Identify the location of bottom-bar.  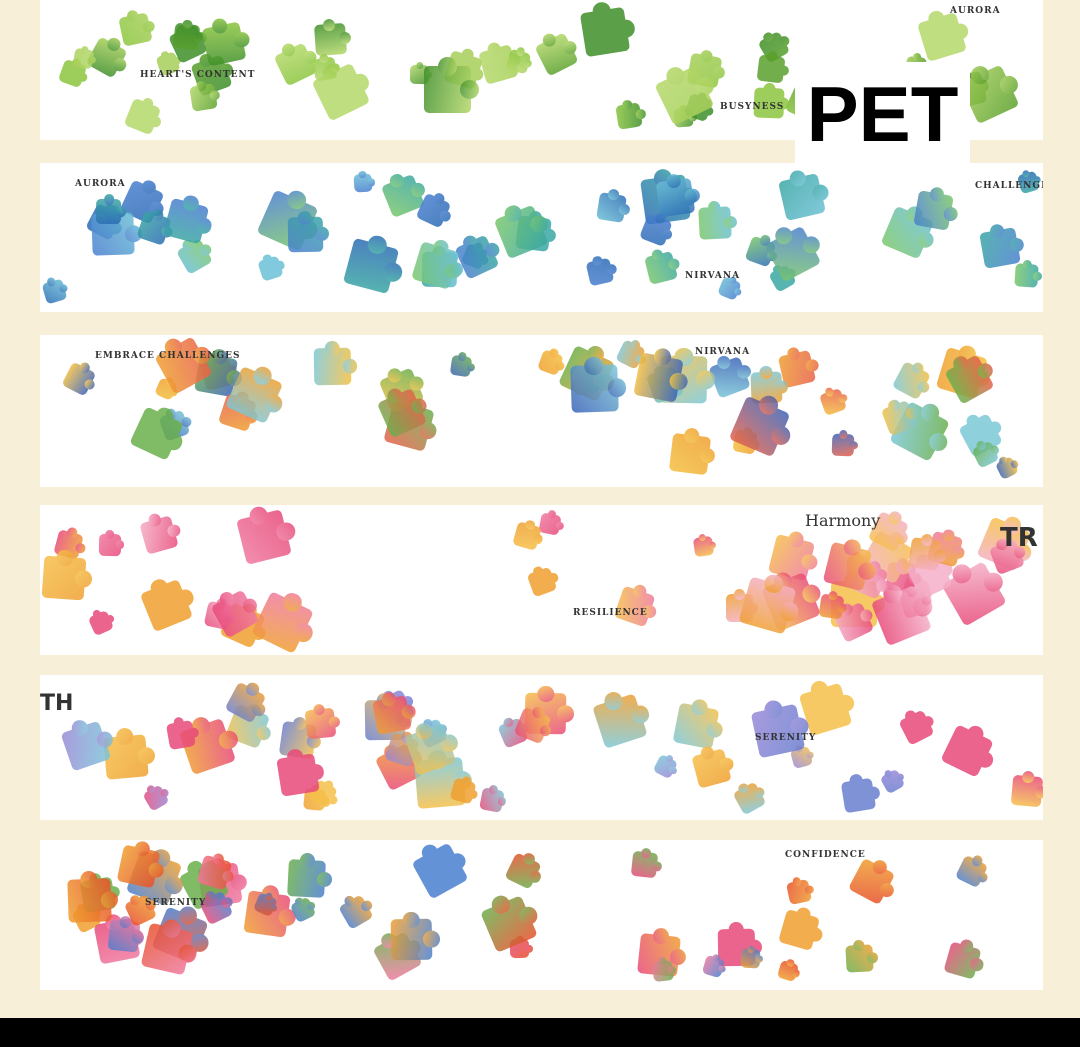
(540, 1032).